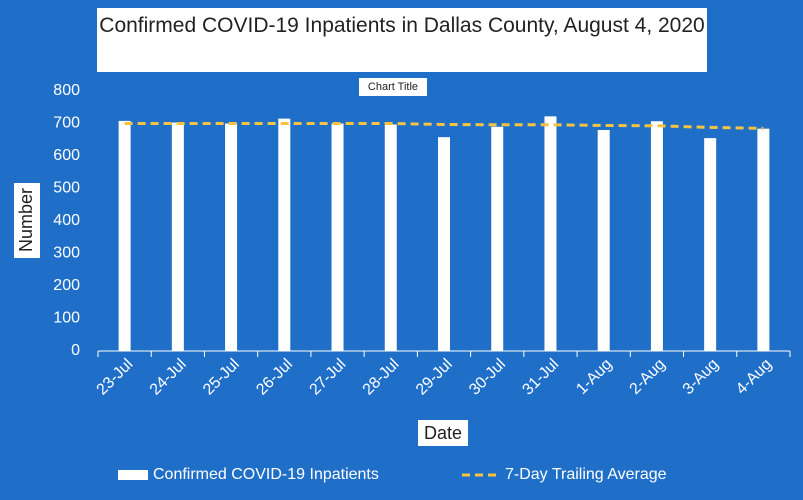 The height and width of the screenshot is (500, 803). I want to click on y-tick-label: 700, so click(66, 123).